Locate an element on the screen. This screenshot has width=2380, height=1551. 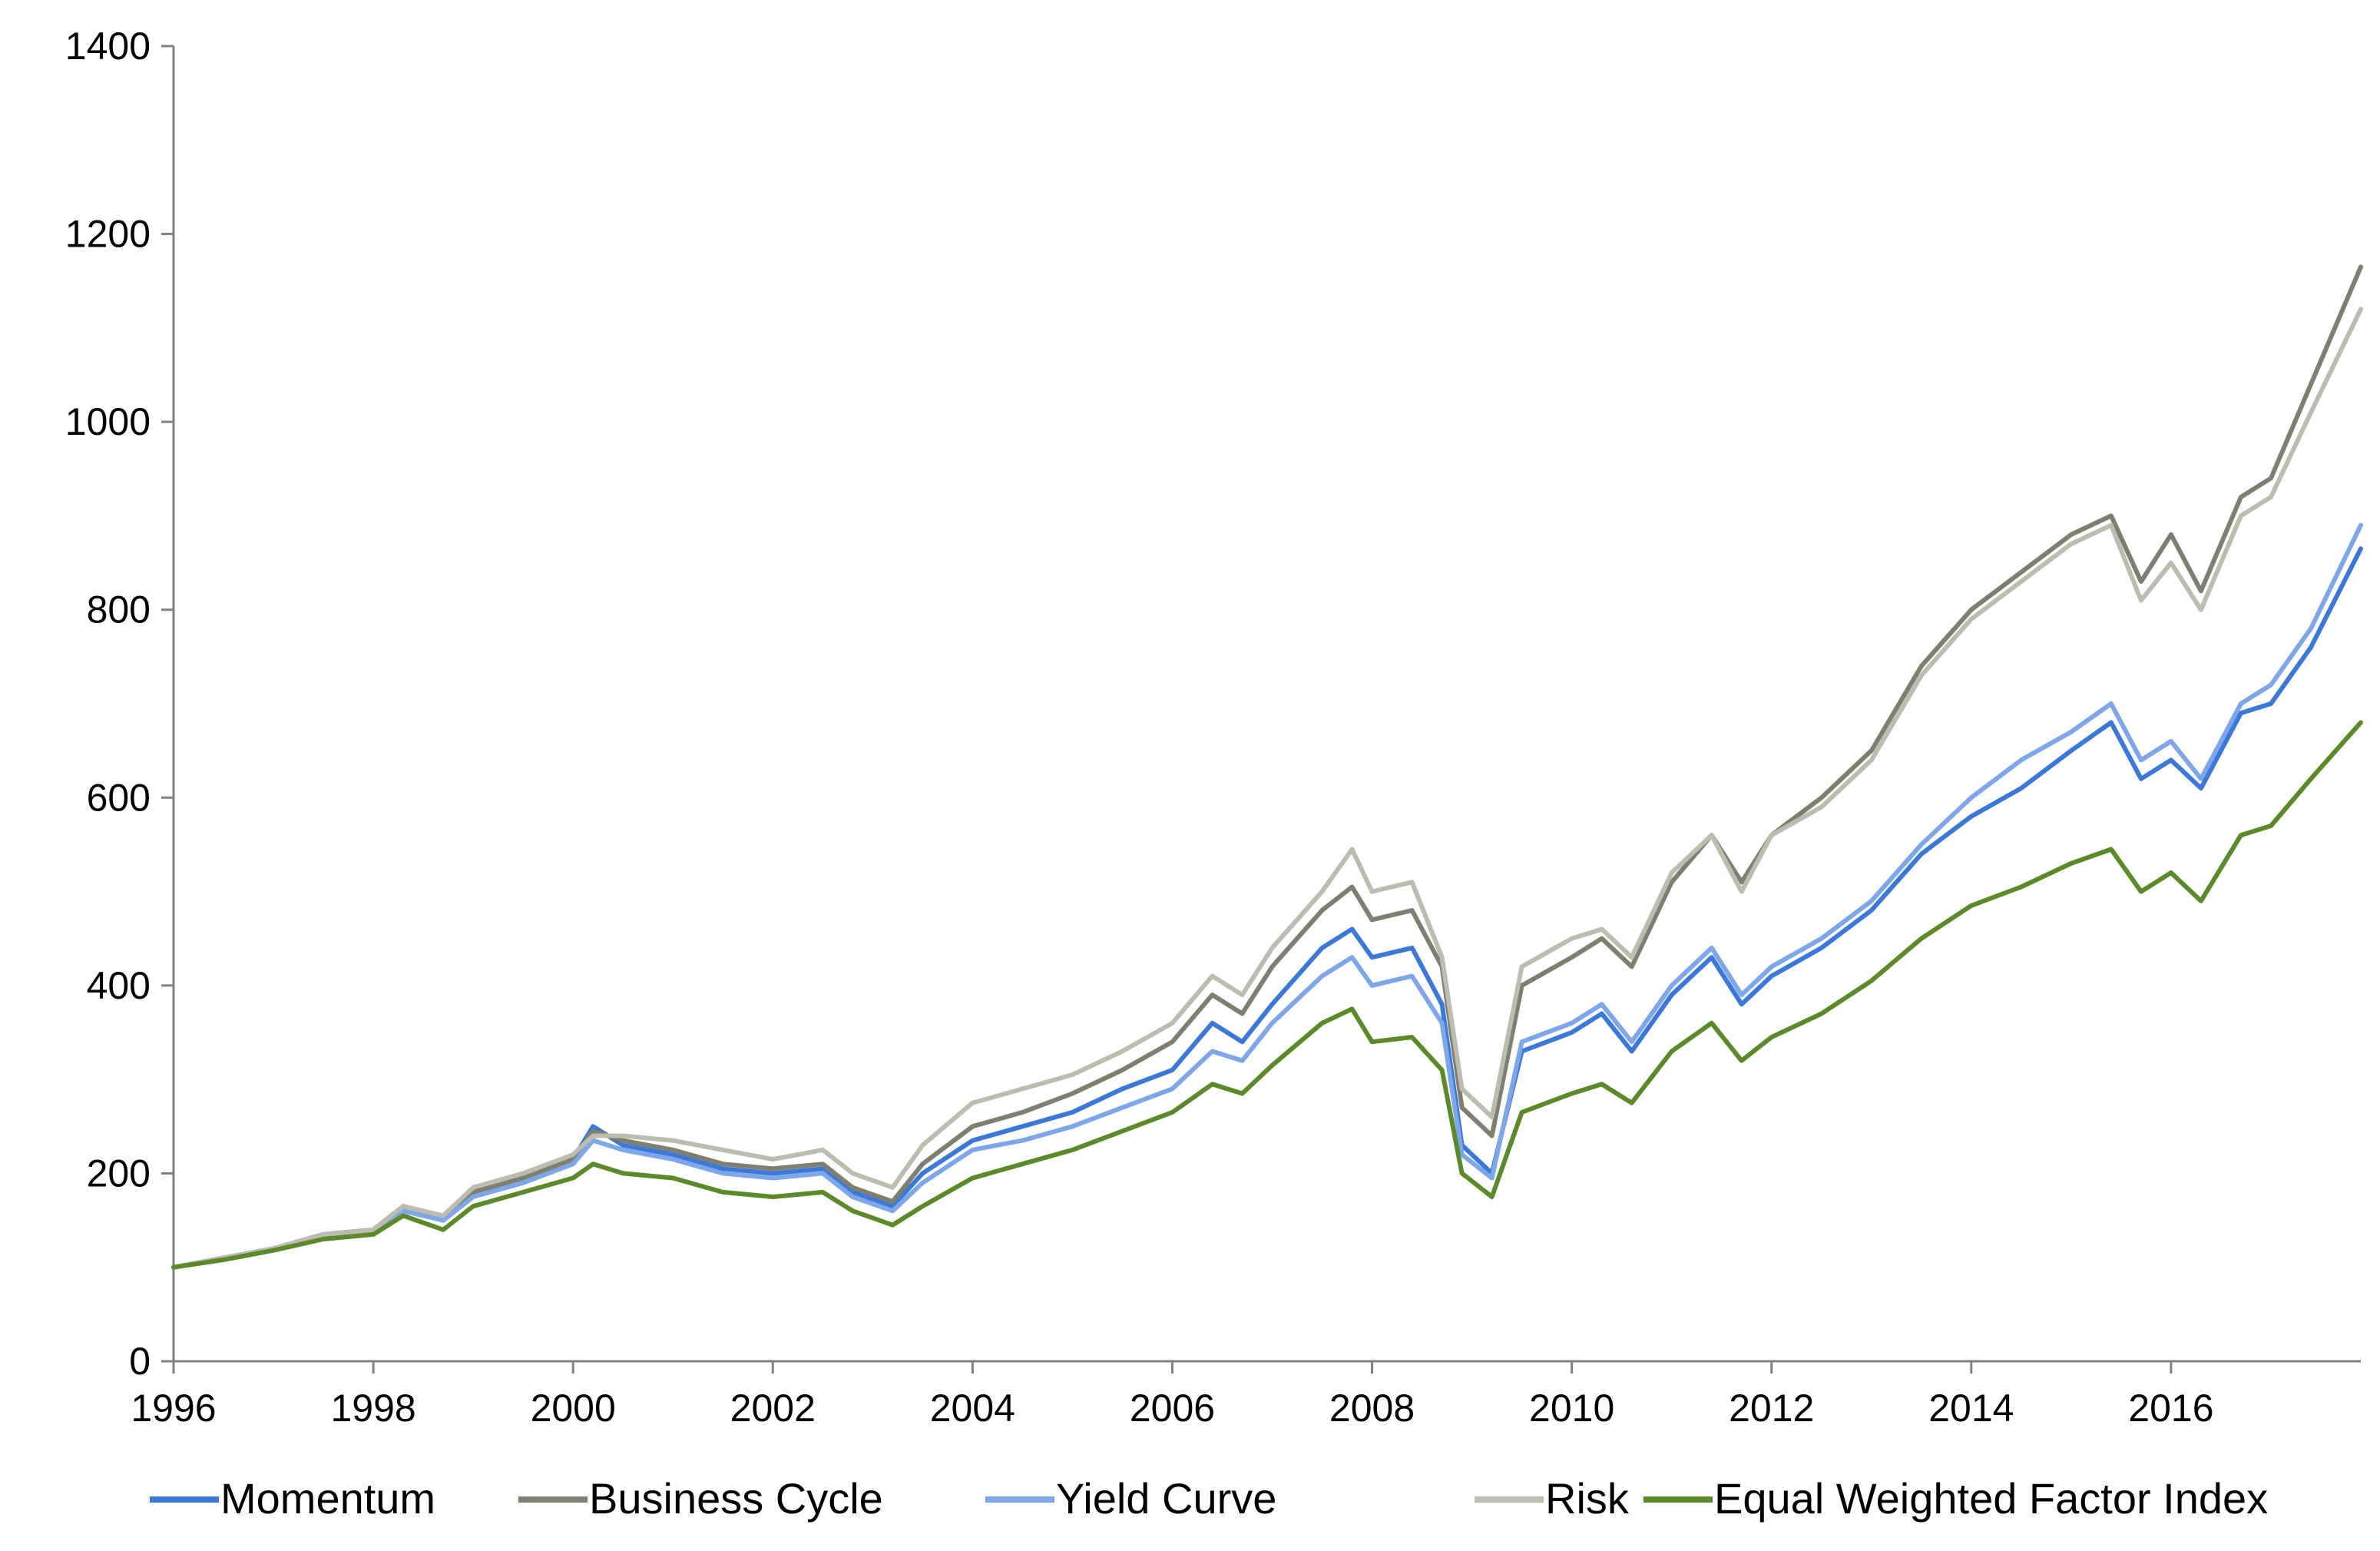
x-tick-label: 2010 is located at coordinates (1571, 1409).